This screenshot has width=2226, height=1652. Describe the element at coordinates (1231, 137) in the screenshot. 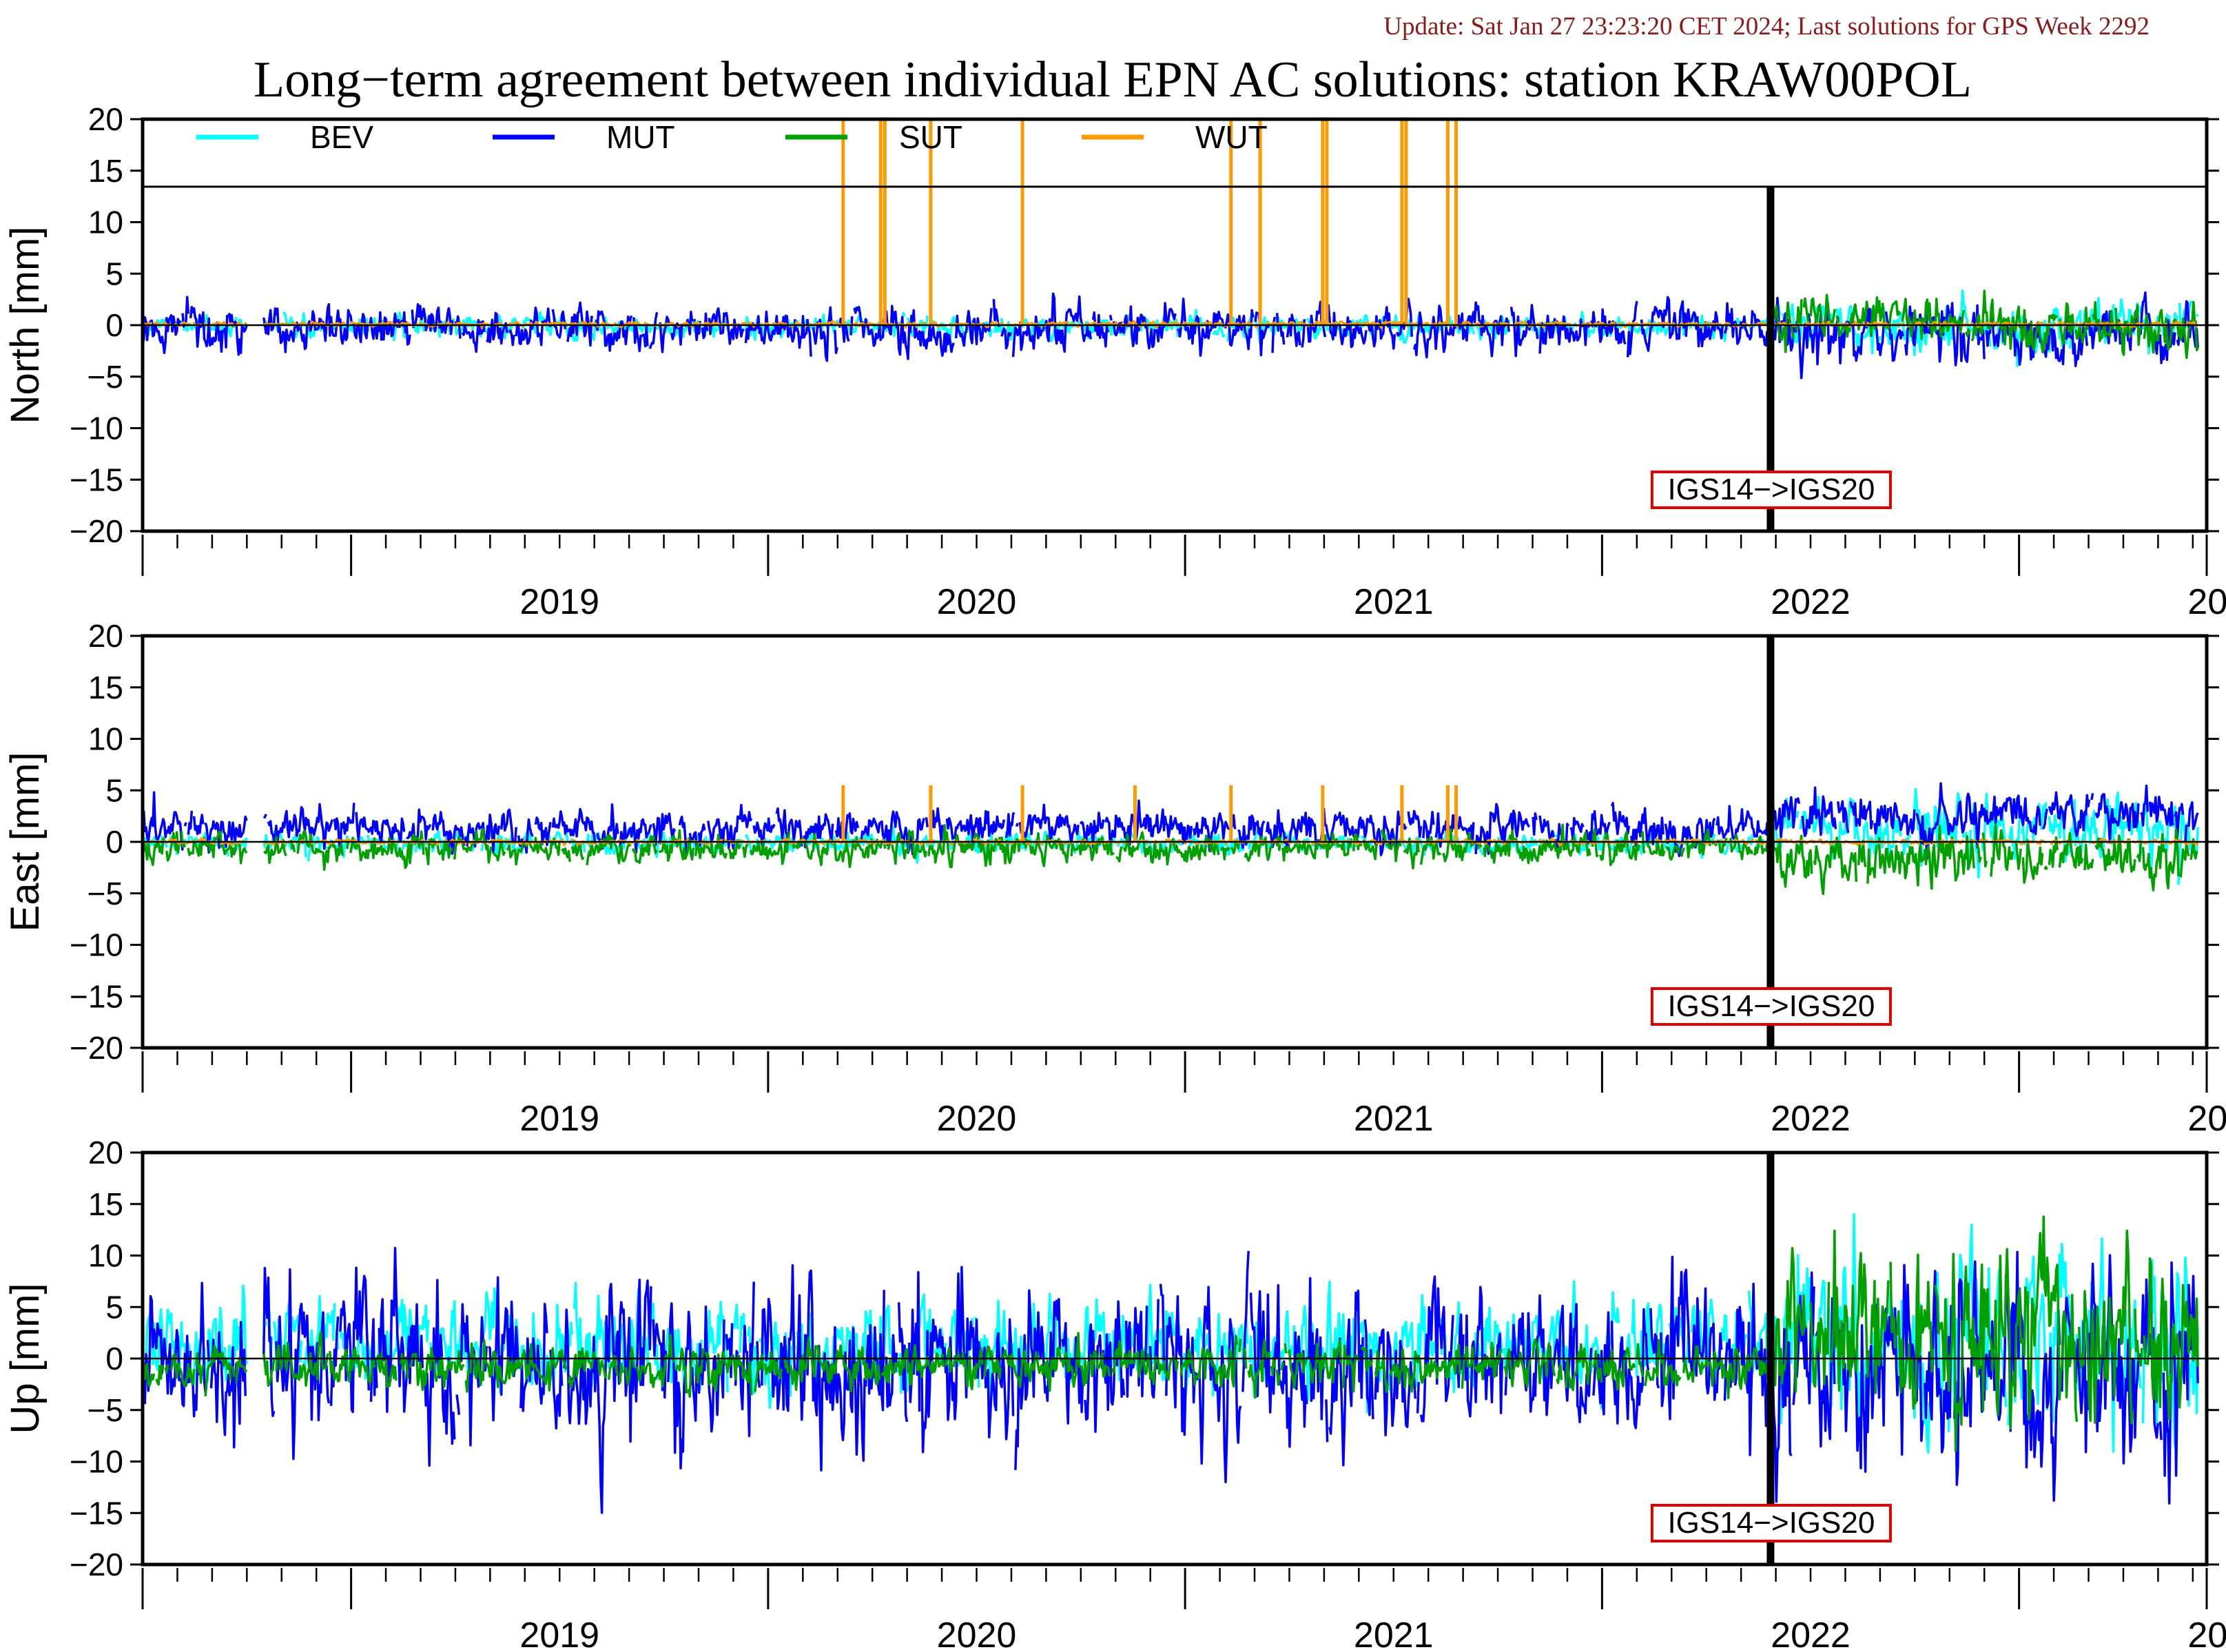

I see `legend-label-wut: WUT` at that location.